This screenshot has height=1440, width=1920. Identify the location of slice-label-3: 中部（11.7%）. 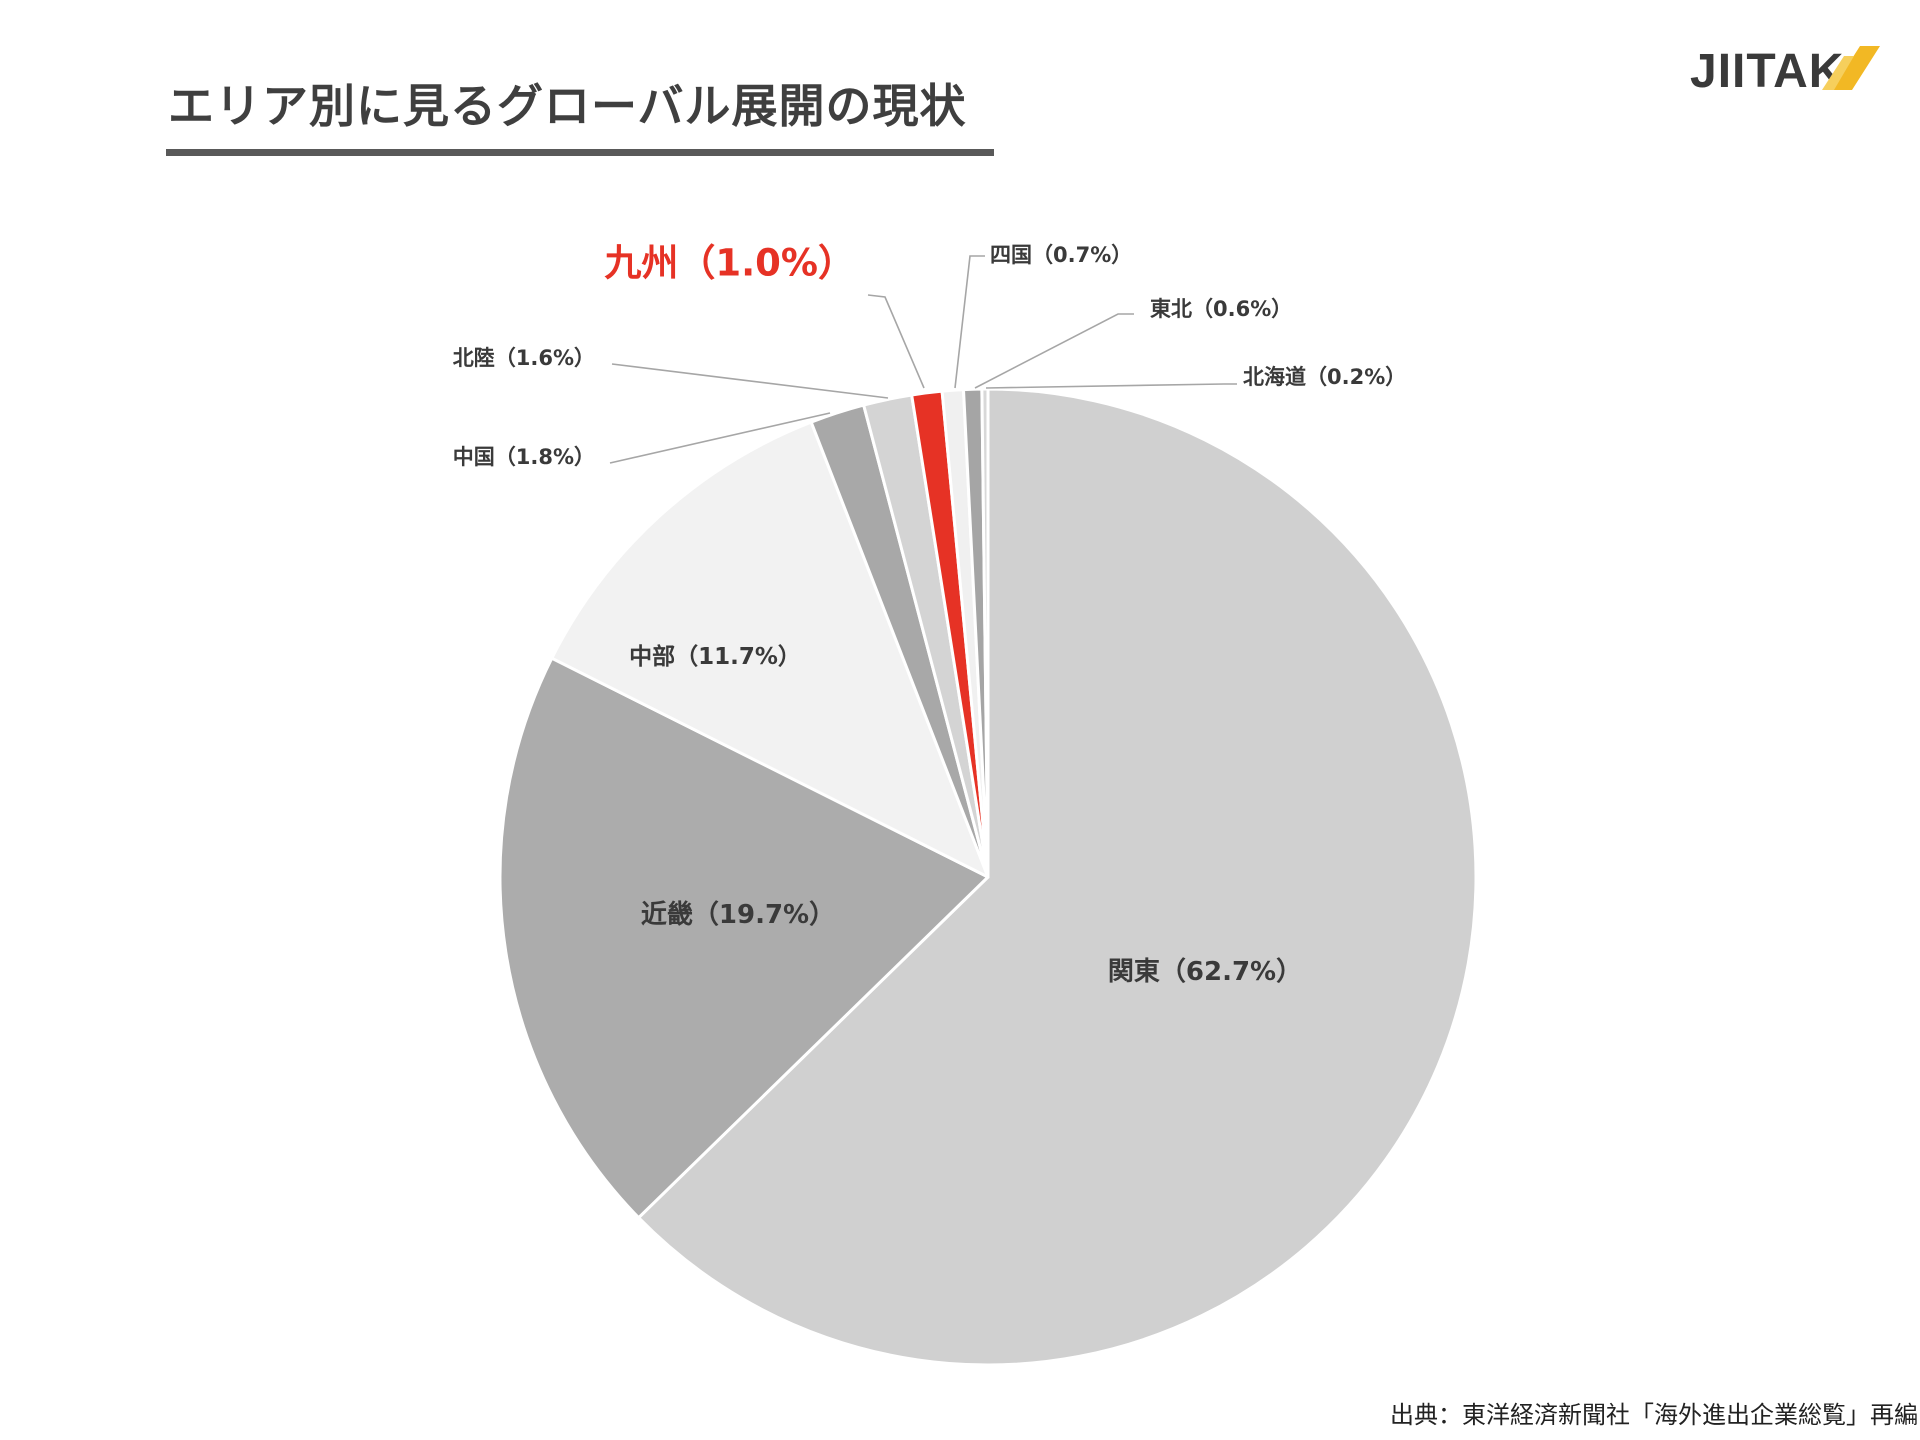
(715, 656).